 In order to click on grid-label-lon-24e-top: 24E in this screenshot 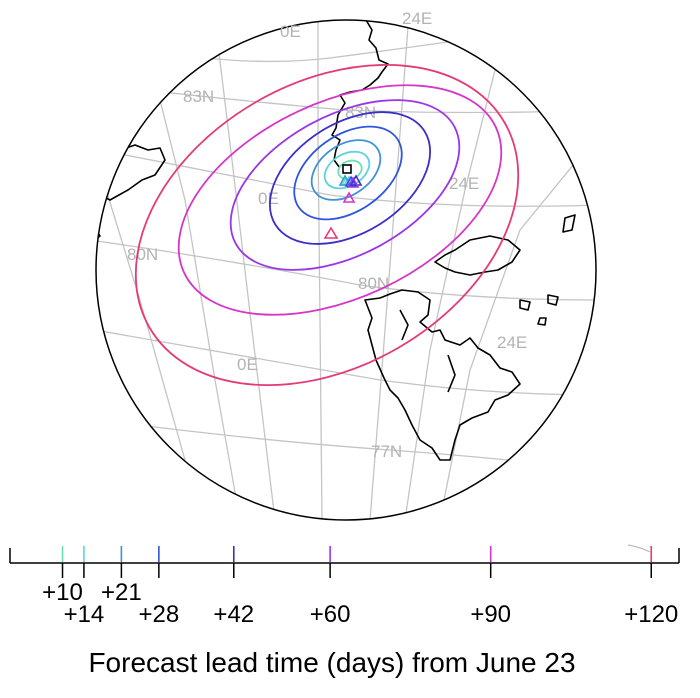, I will do `click(417, 18)`.